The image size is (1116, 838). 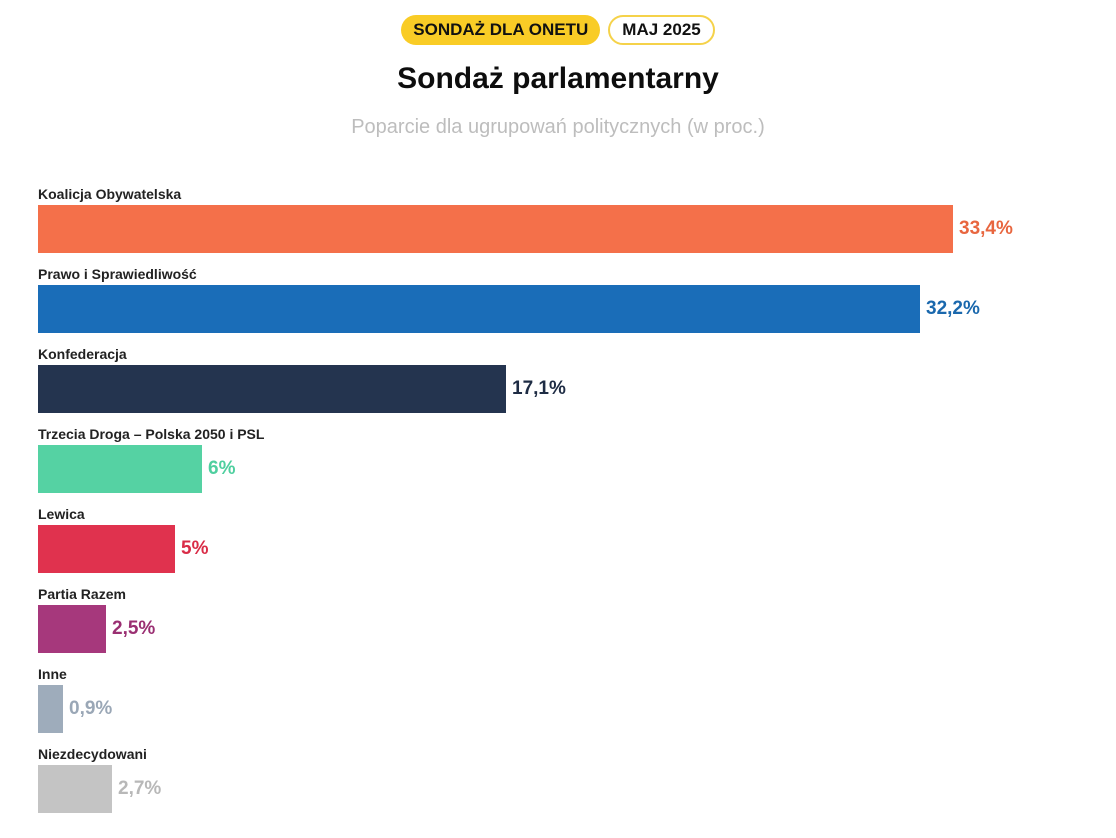 What do you see at coordinates (222, 468) in the screenshot?
I see `value-label: 6%` at bounding box center [222, 468].